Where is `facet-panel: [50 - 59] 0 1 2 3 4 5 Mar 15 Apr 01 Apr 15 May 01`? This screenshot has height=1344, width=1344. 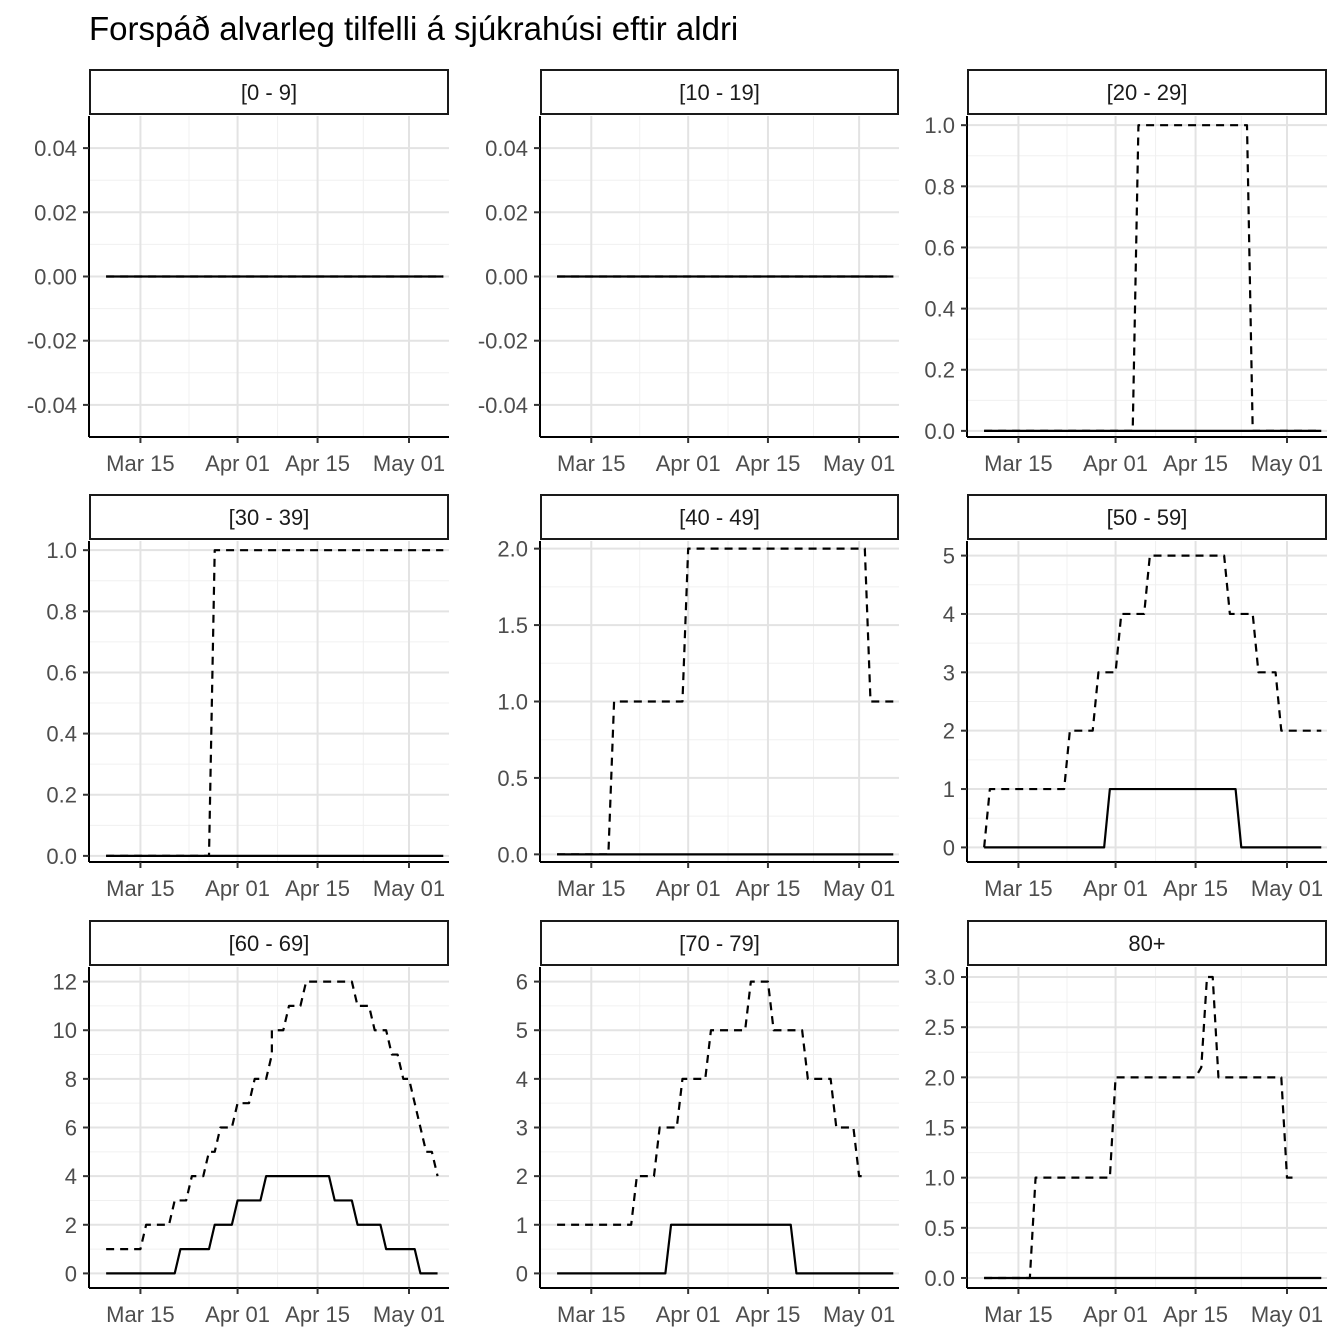
facet-panel: [50 - 59] 0 1 2 3 4 5 Mar 15 Apr 01 Apr 15 May 01 is located at coordinates (1135, 697).